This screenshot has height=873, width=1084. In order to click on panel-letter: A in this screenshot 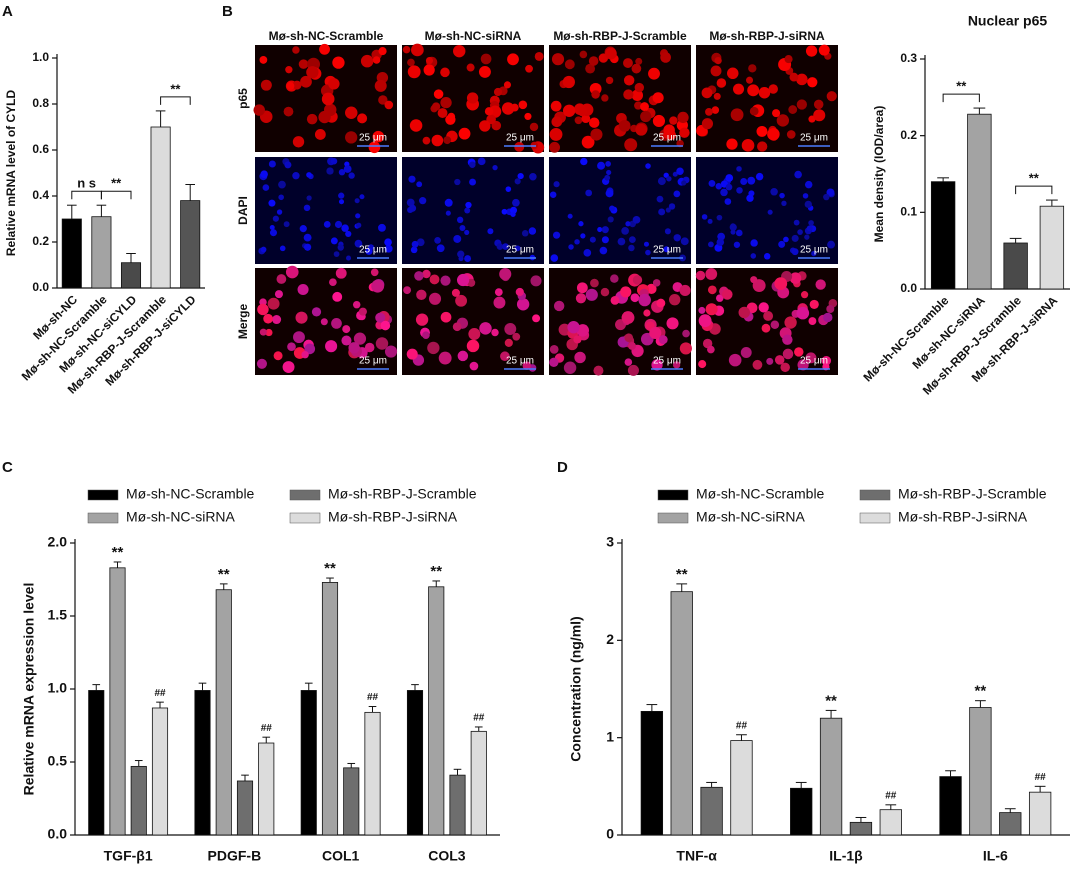, I will do `click(7, 11)`.